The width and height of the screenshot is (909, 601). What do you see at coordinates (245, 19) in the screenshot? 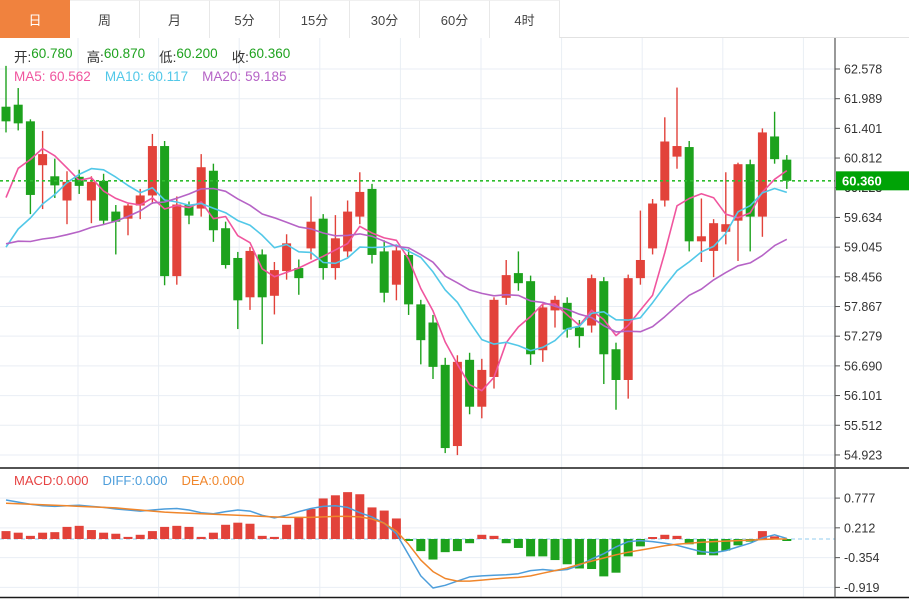
I see `tab-5min: 5分` at bounding box center [245, 19].